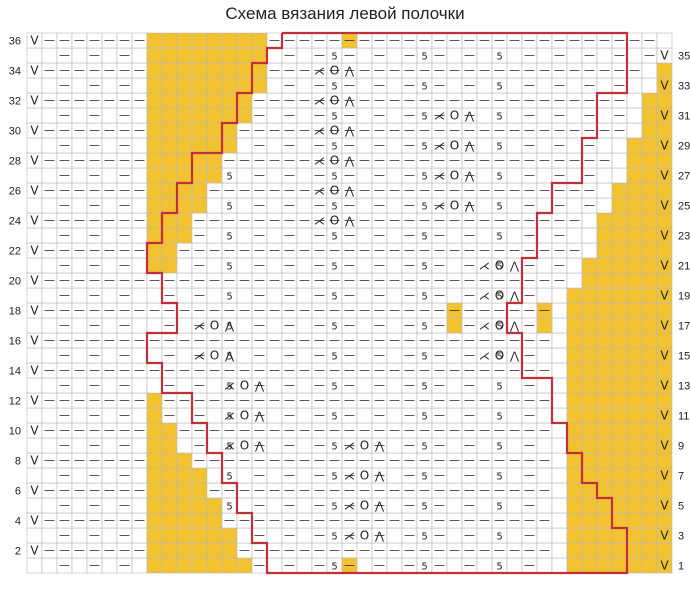  Describe the element at coordinates (349, 476) in the screenshot. I see `stitch-symbol: ⋌` at that location.